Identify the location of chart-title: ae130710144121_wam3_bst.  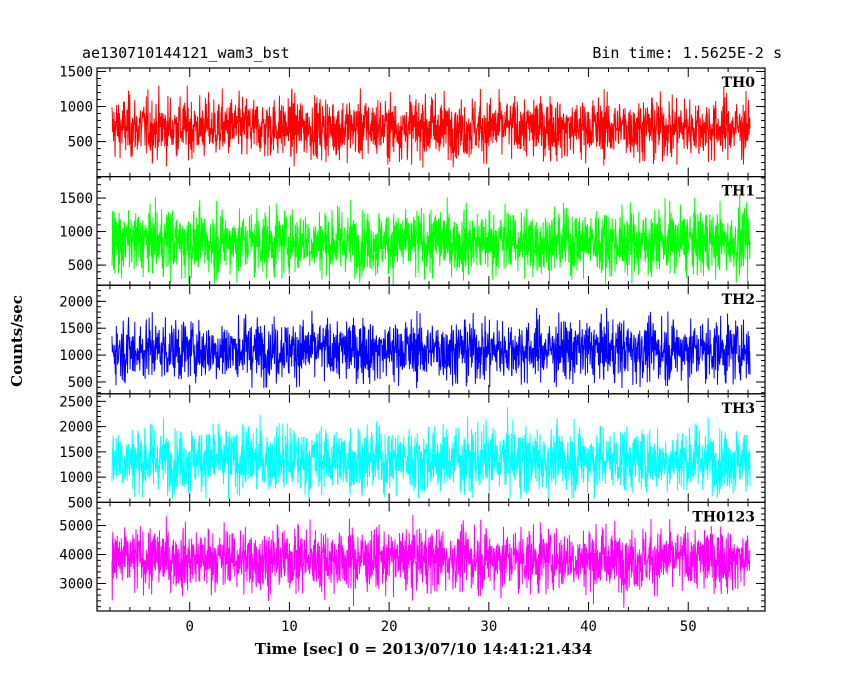
(186, 53).